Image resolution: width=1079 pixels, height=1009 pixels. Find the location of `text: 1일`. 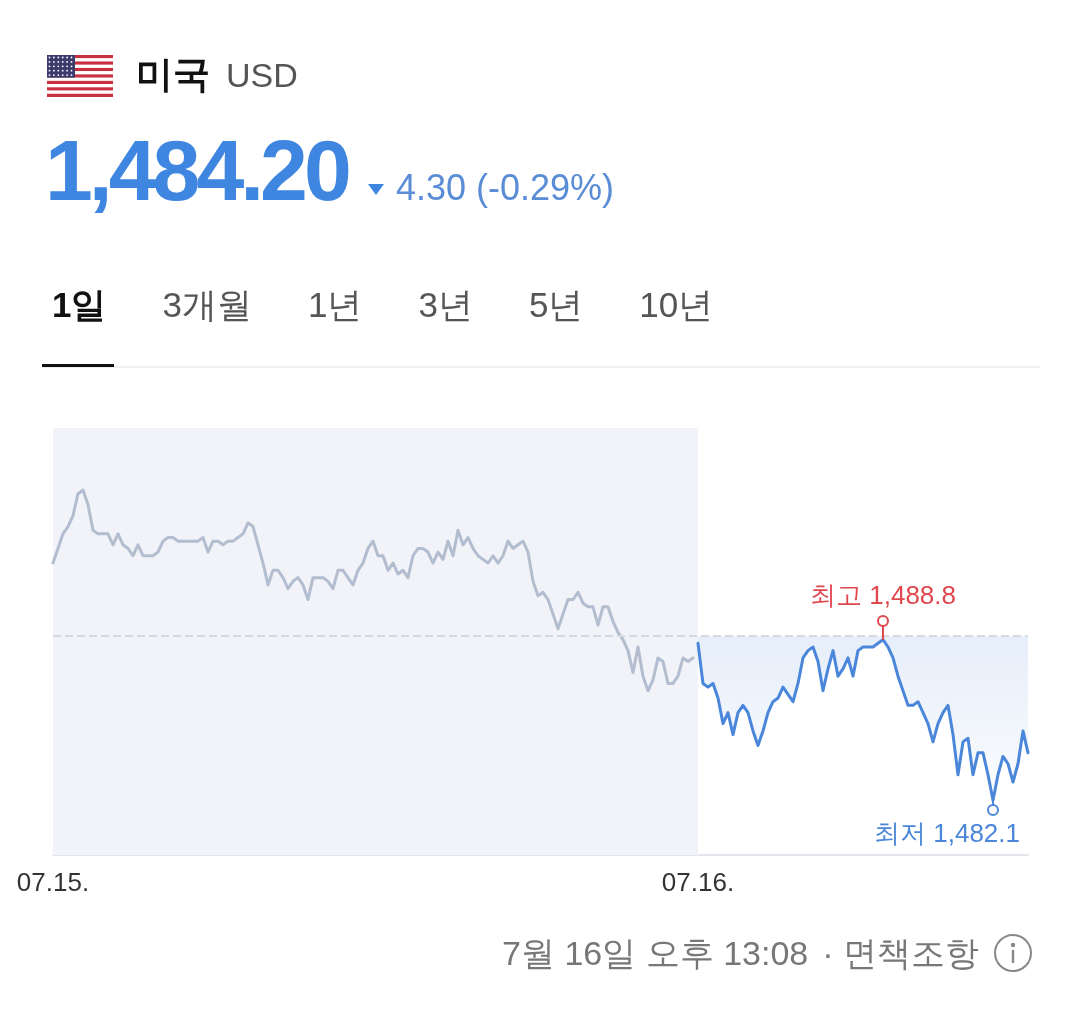

text: 1일 is located at coordinates (79, 305).